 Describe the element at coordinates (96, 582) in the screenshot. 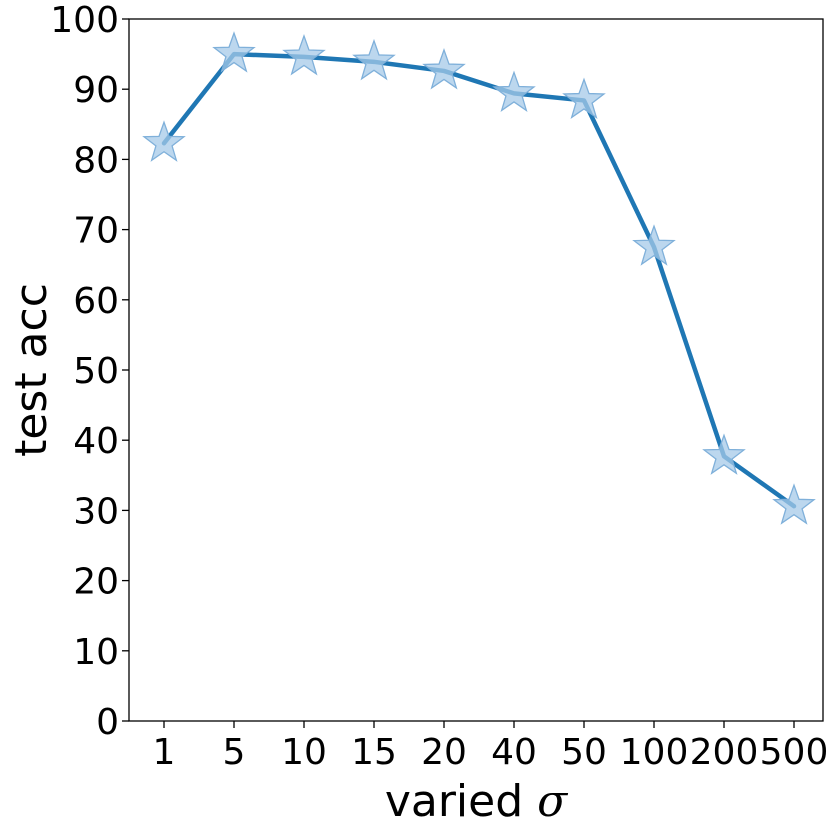

I see `y-tick-label: 20` at that location.